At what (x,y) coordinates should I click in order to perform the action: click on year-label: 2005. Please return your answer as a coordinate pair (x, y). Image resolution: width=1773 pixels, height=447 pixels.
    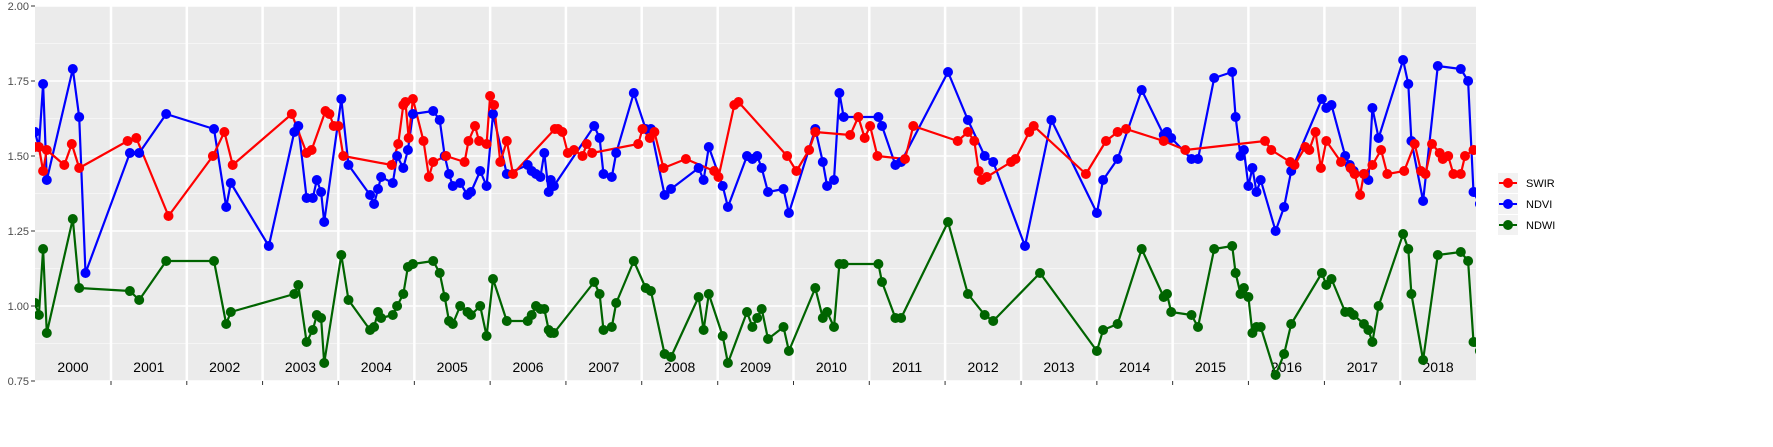
    Looking at the image, I should click on (452, 367).